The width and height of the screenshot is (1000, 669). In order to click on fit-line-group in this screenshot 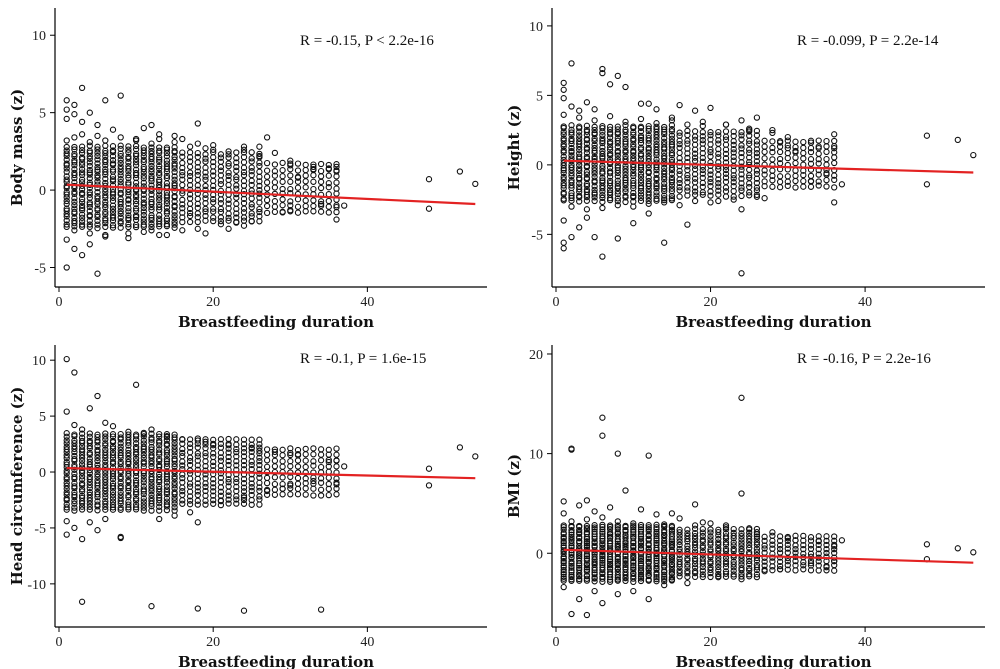, I will do `click(271, 473)`.